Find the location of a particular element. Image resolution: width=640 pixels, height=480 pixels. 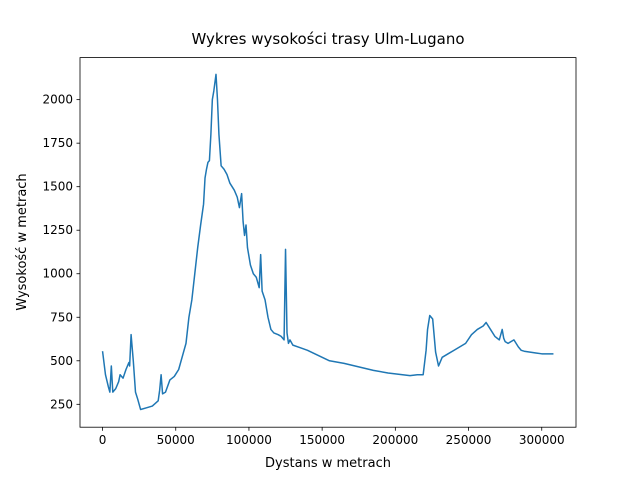

x-tick-label: 250000 is located at coordinates (469, 440).